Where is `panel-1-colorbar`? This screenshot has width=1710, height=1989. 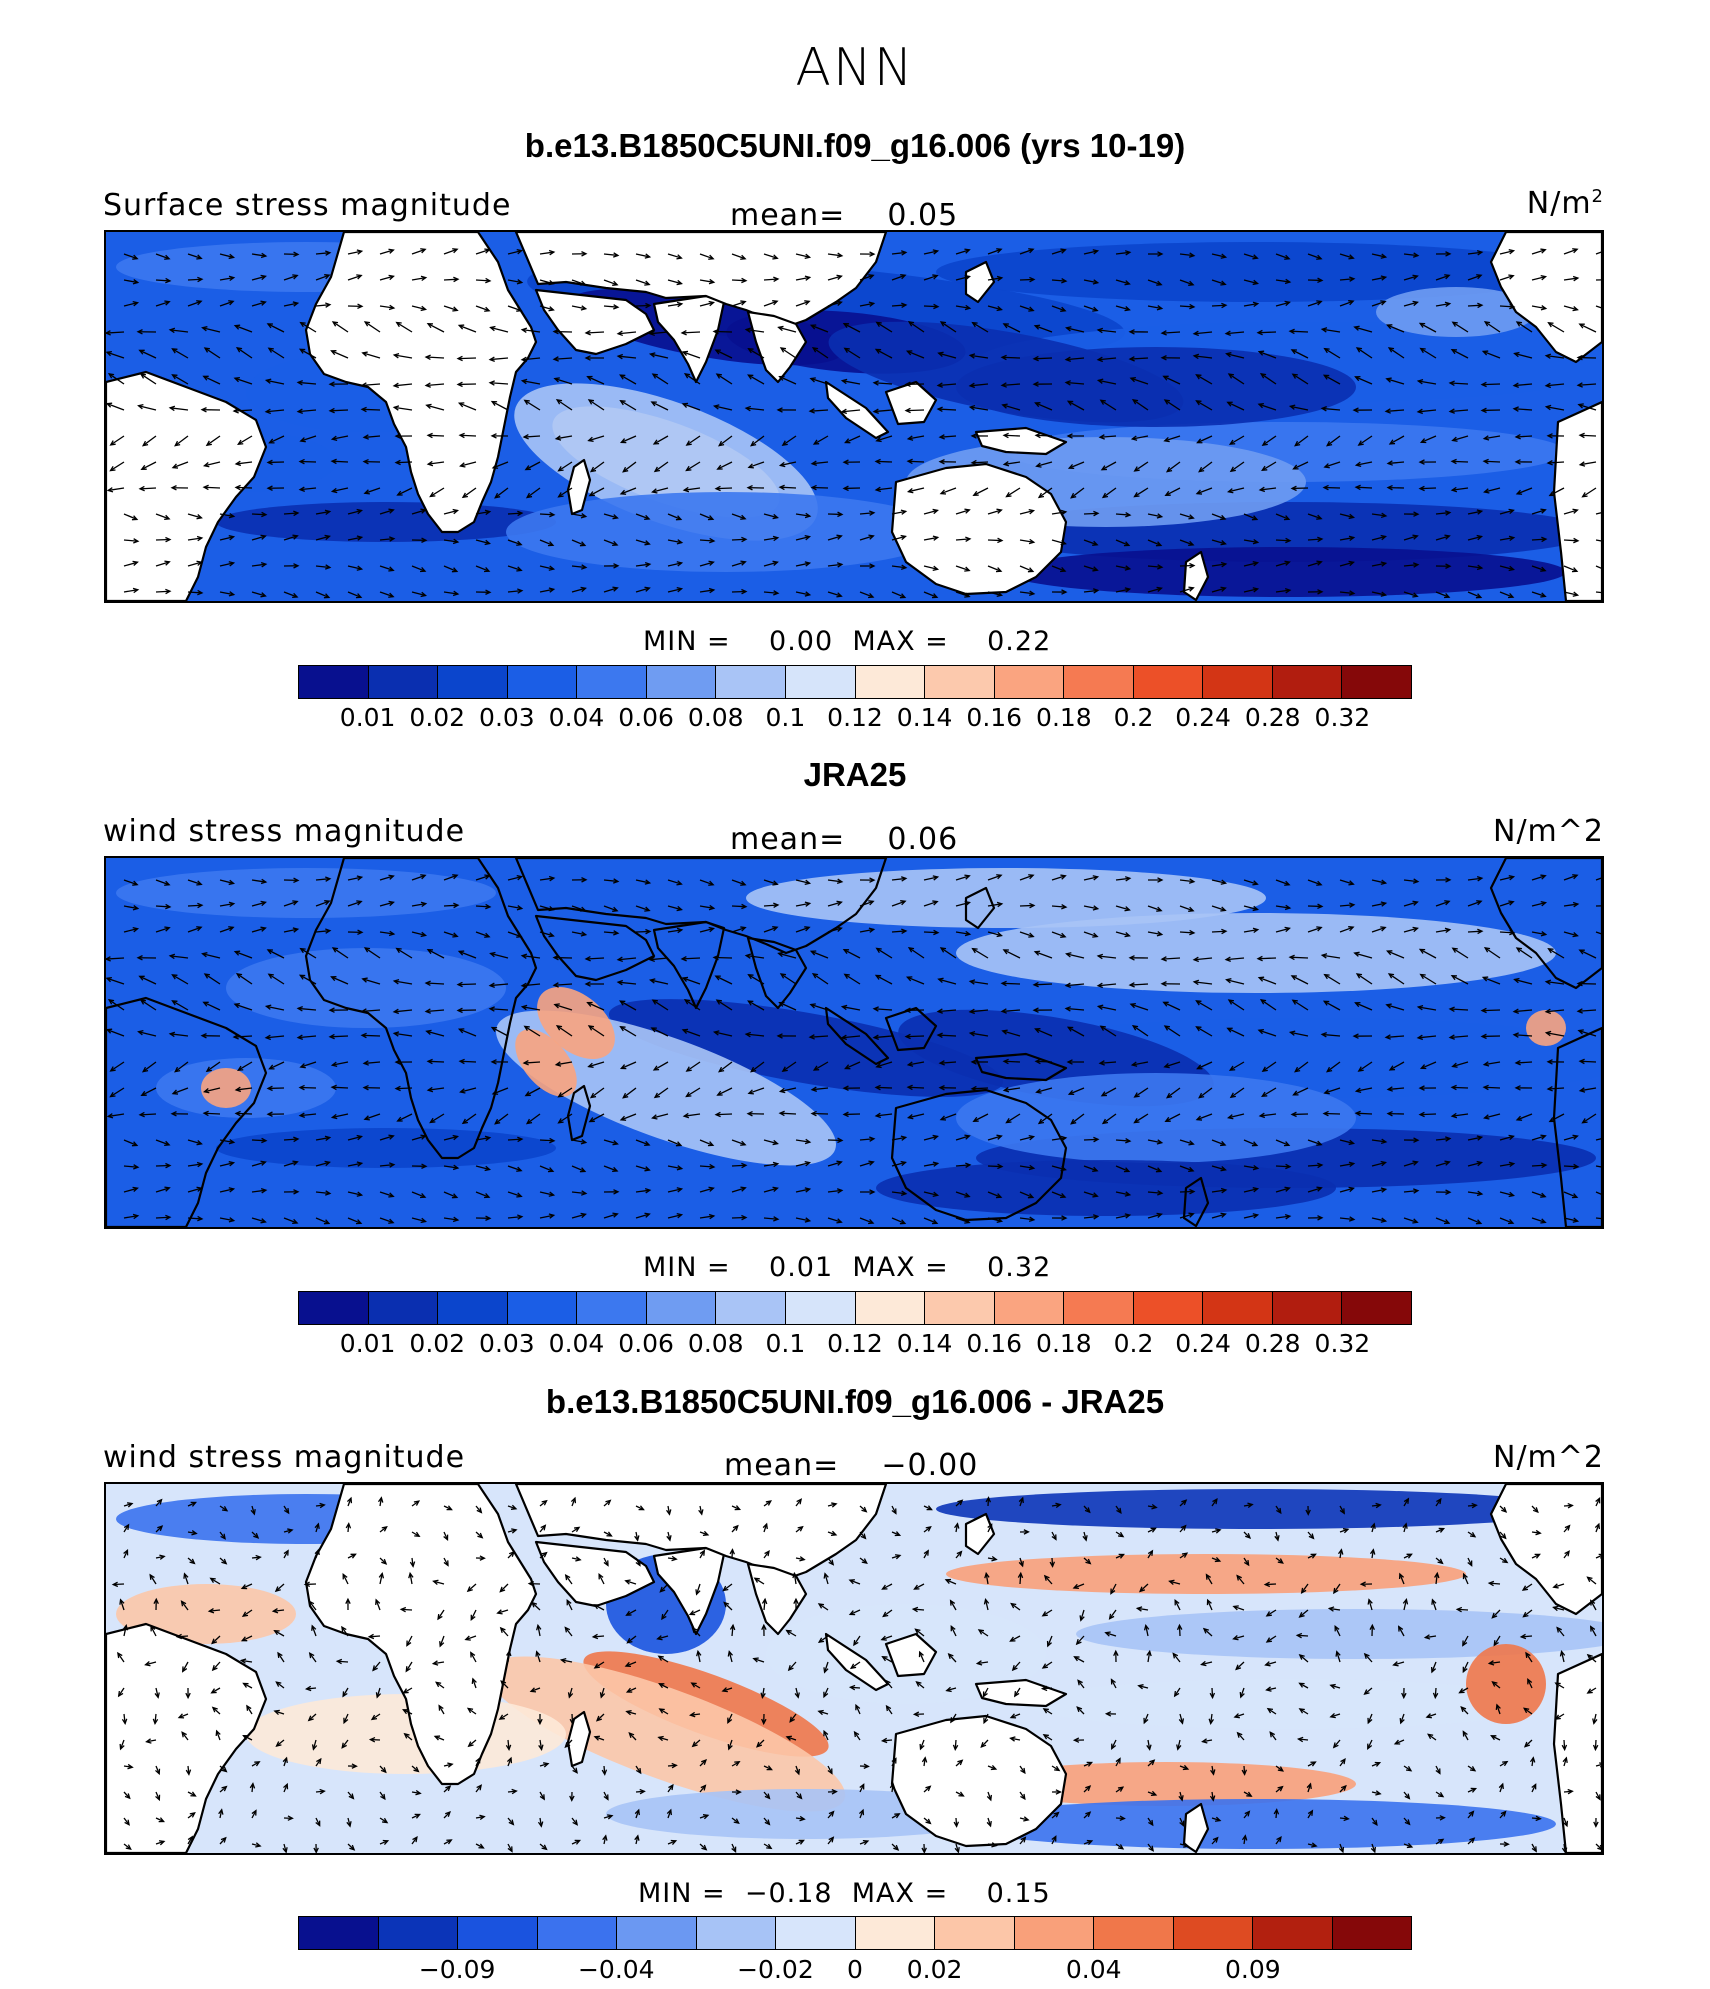 panel-1-colorbar is located at coordinates (855, 682).